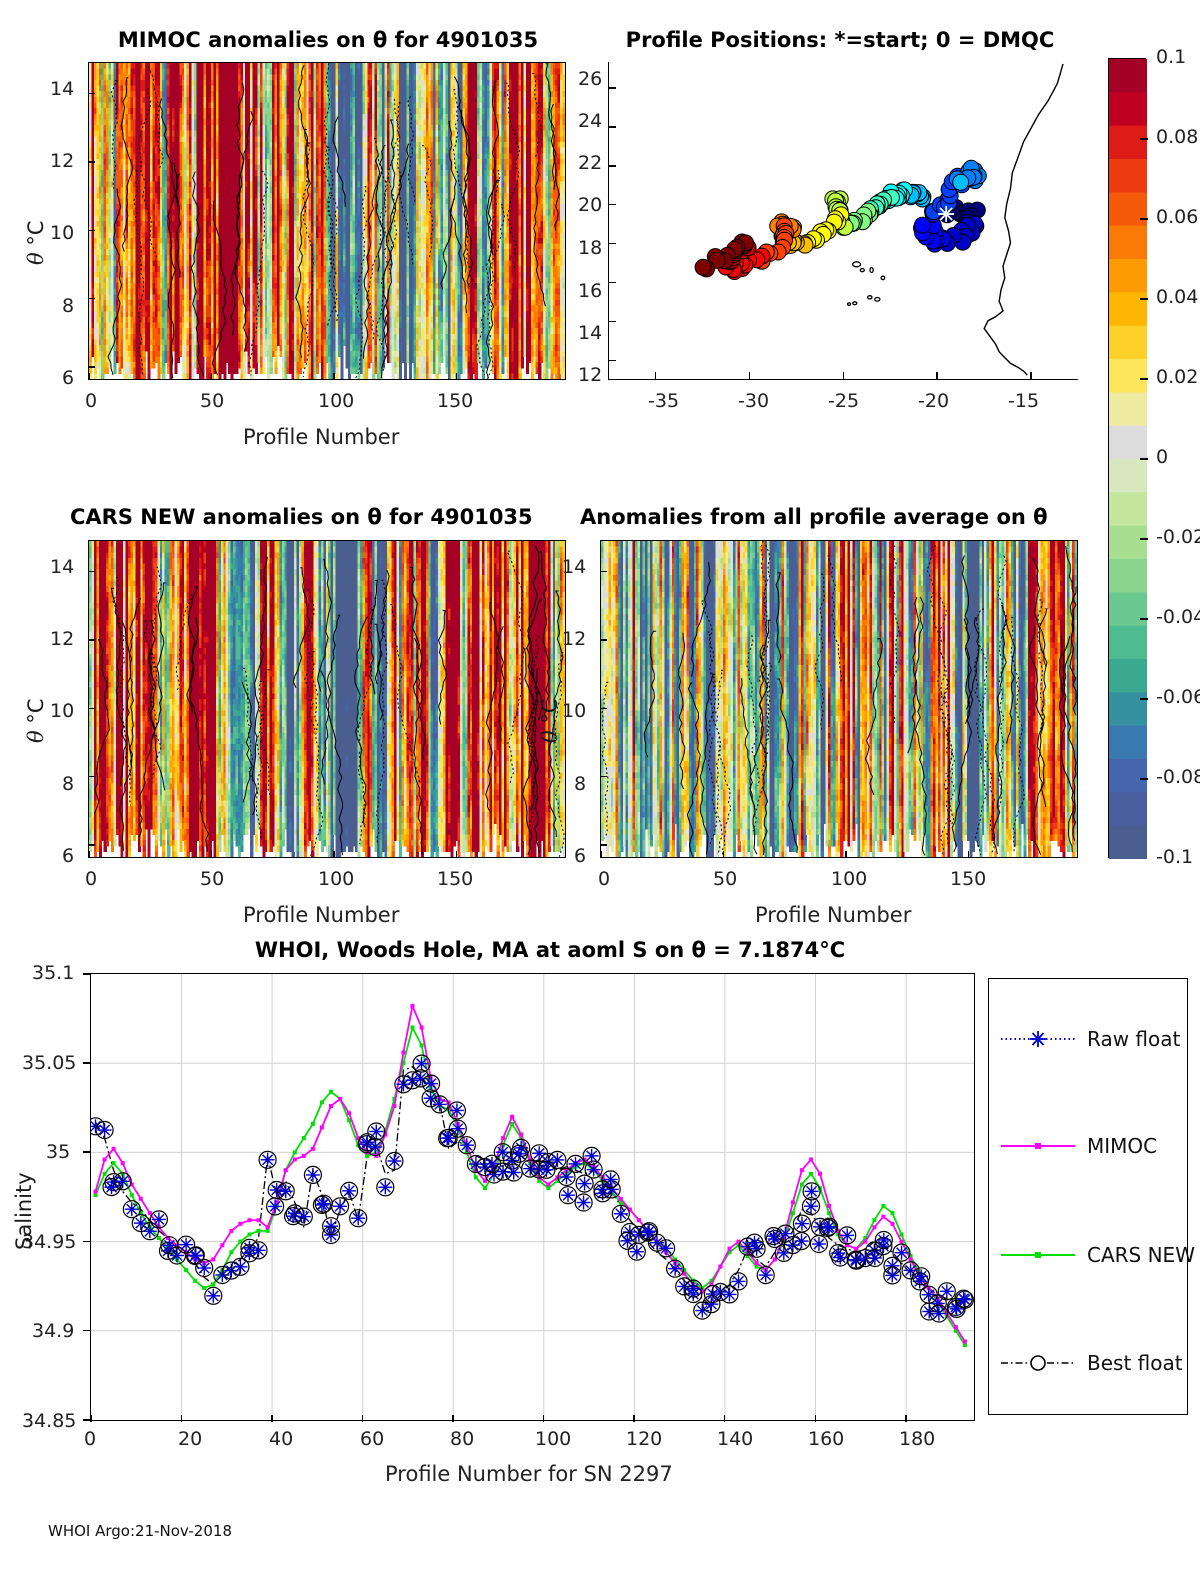 This screenshot has width=1200, height=1575. I want to click on mimoc-ytick-6: 6, so click(68, 378).